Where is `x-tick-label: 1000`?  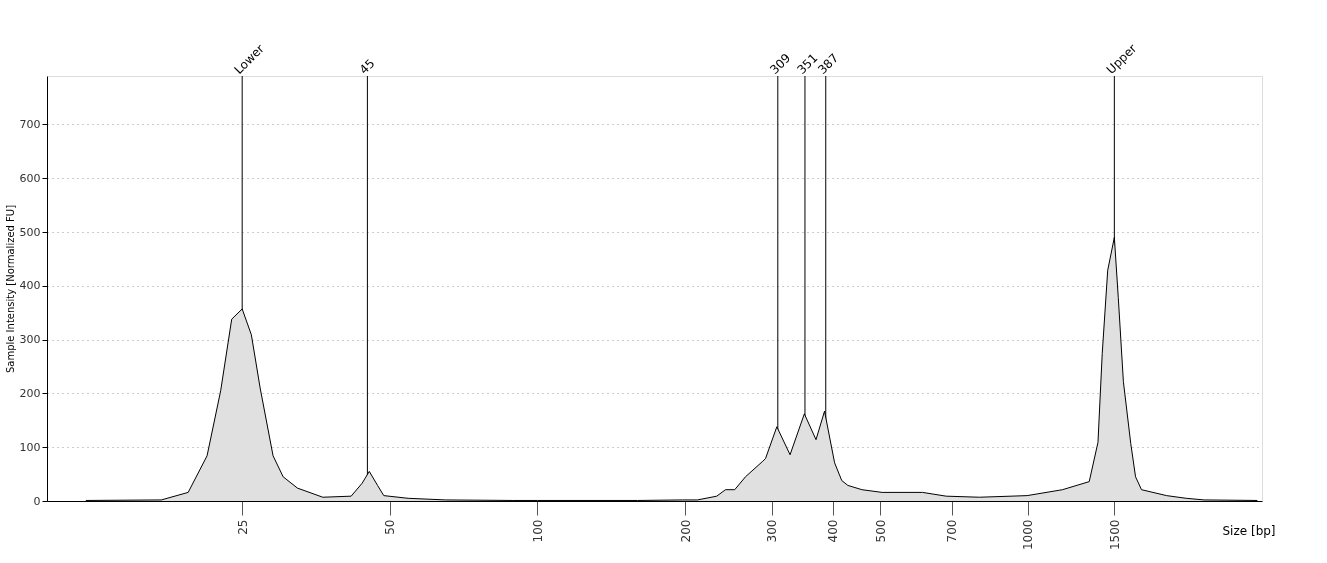 x-tick-label: 1000 is located at coordinates (1028, 535).